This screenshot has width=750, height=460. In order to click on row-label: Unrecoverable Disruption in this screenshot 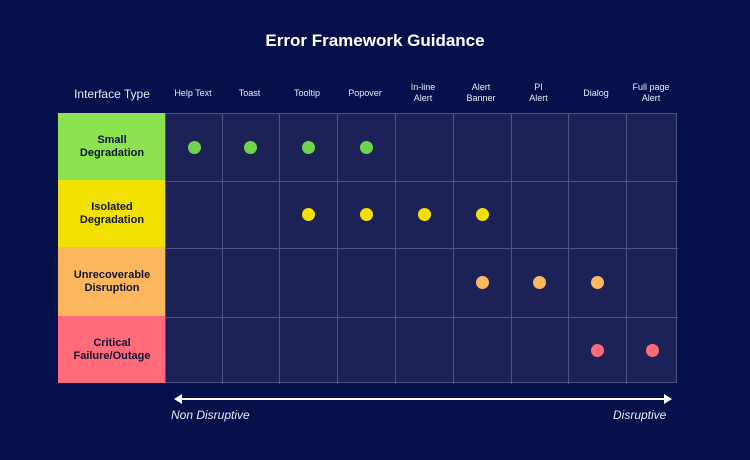, I will do `click(112, 281)`.